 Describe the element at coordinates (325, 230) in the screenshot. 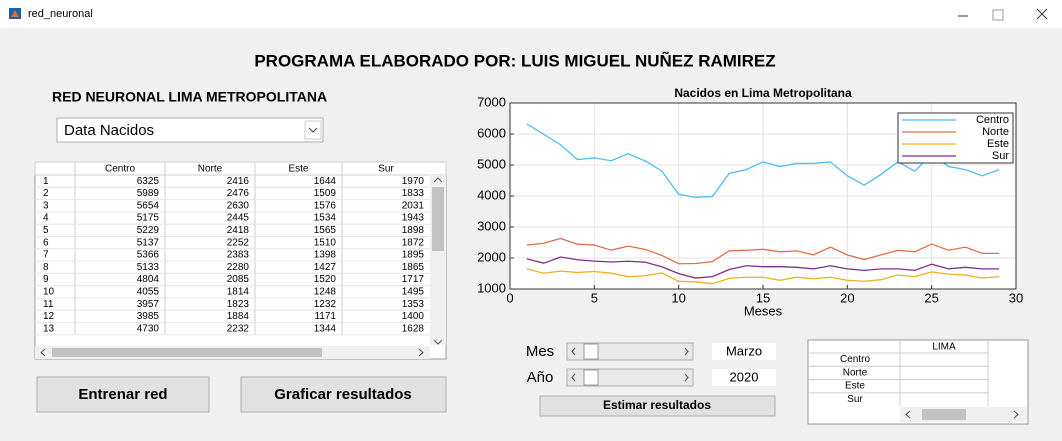

I see `cell: 1565` at that location.